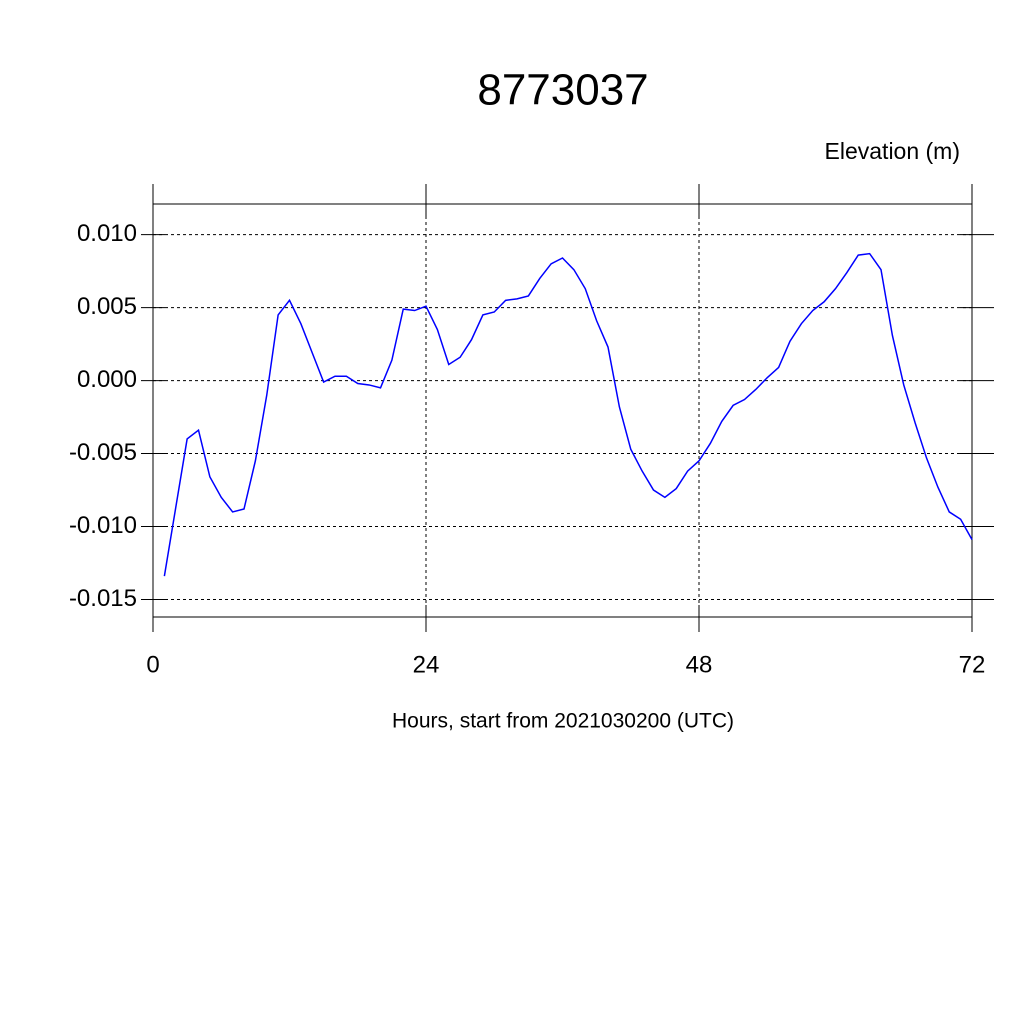 The width and height of the screenshot is (1024, 1024). I want to click on x-tick-label: 0, so click(152, 664).